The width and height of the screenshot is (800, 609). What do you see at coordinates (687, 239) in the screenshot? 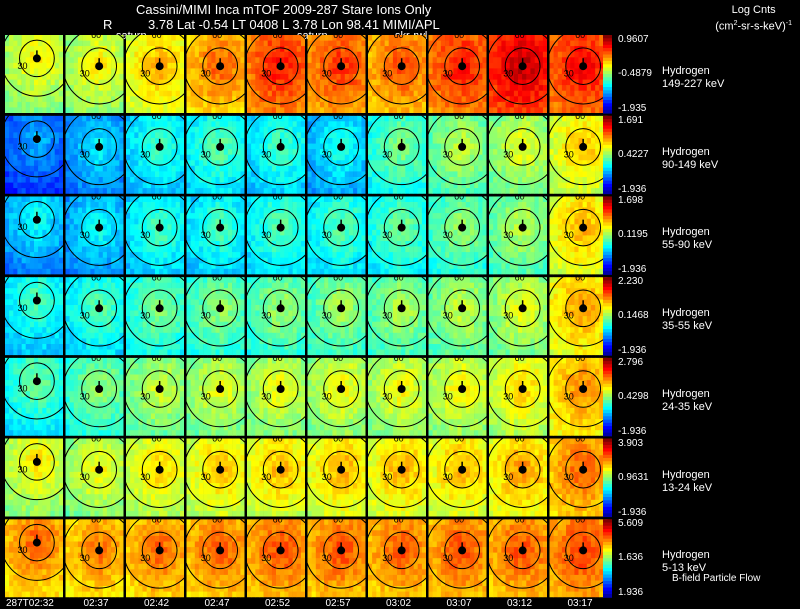
I see `band-label: Hydrogen 55-90 keV` at bounding box center [687, 239].